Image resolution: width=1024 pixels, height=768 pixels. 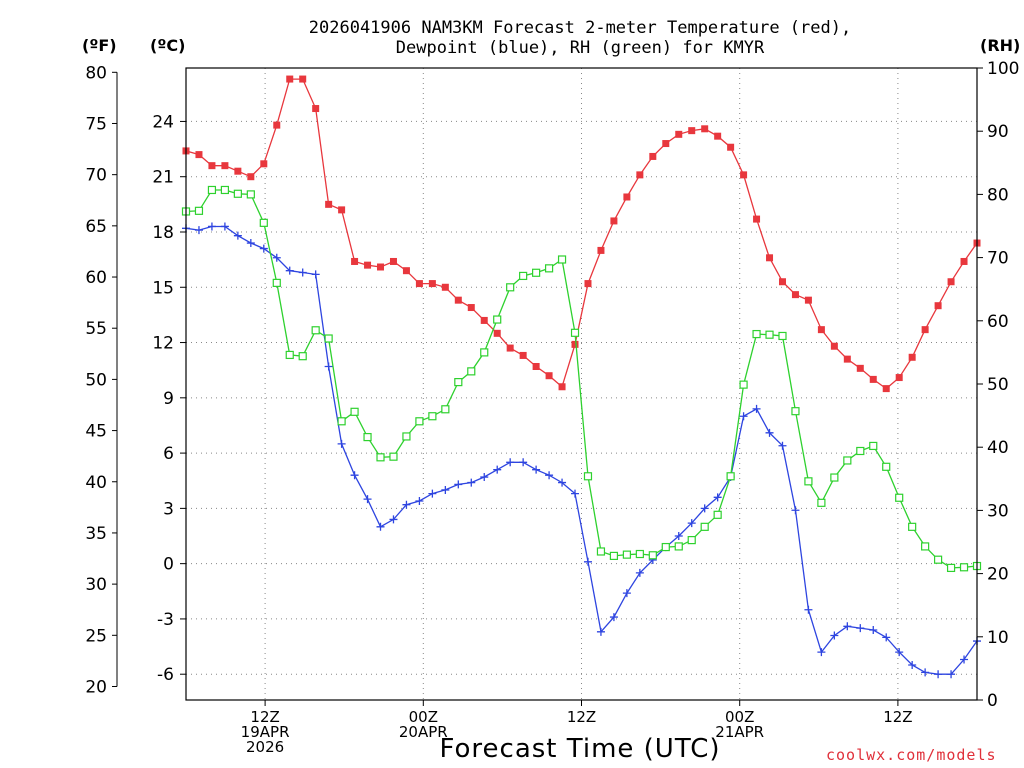 What do you see at coordinates (168, 45) in the screenshot?
I see `celsius-unit-label: (ºC)` at bounding box center [168, 45].